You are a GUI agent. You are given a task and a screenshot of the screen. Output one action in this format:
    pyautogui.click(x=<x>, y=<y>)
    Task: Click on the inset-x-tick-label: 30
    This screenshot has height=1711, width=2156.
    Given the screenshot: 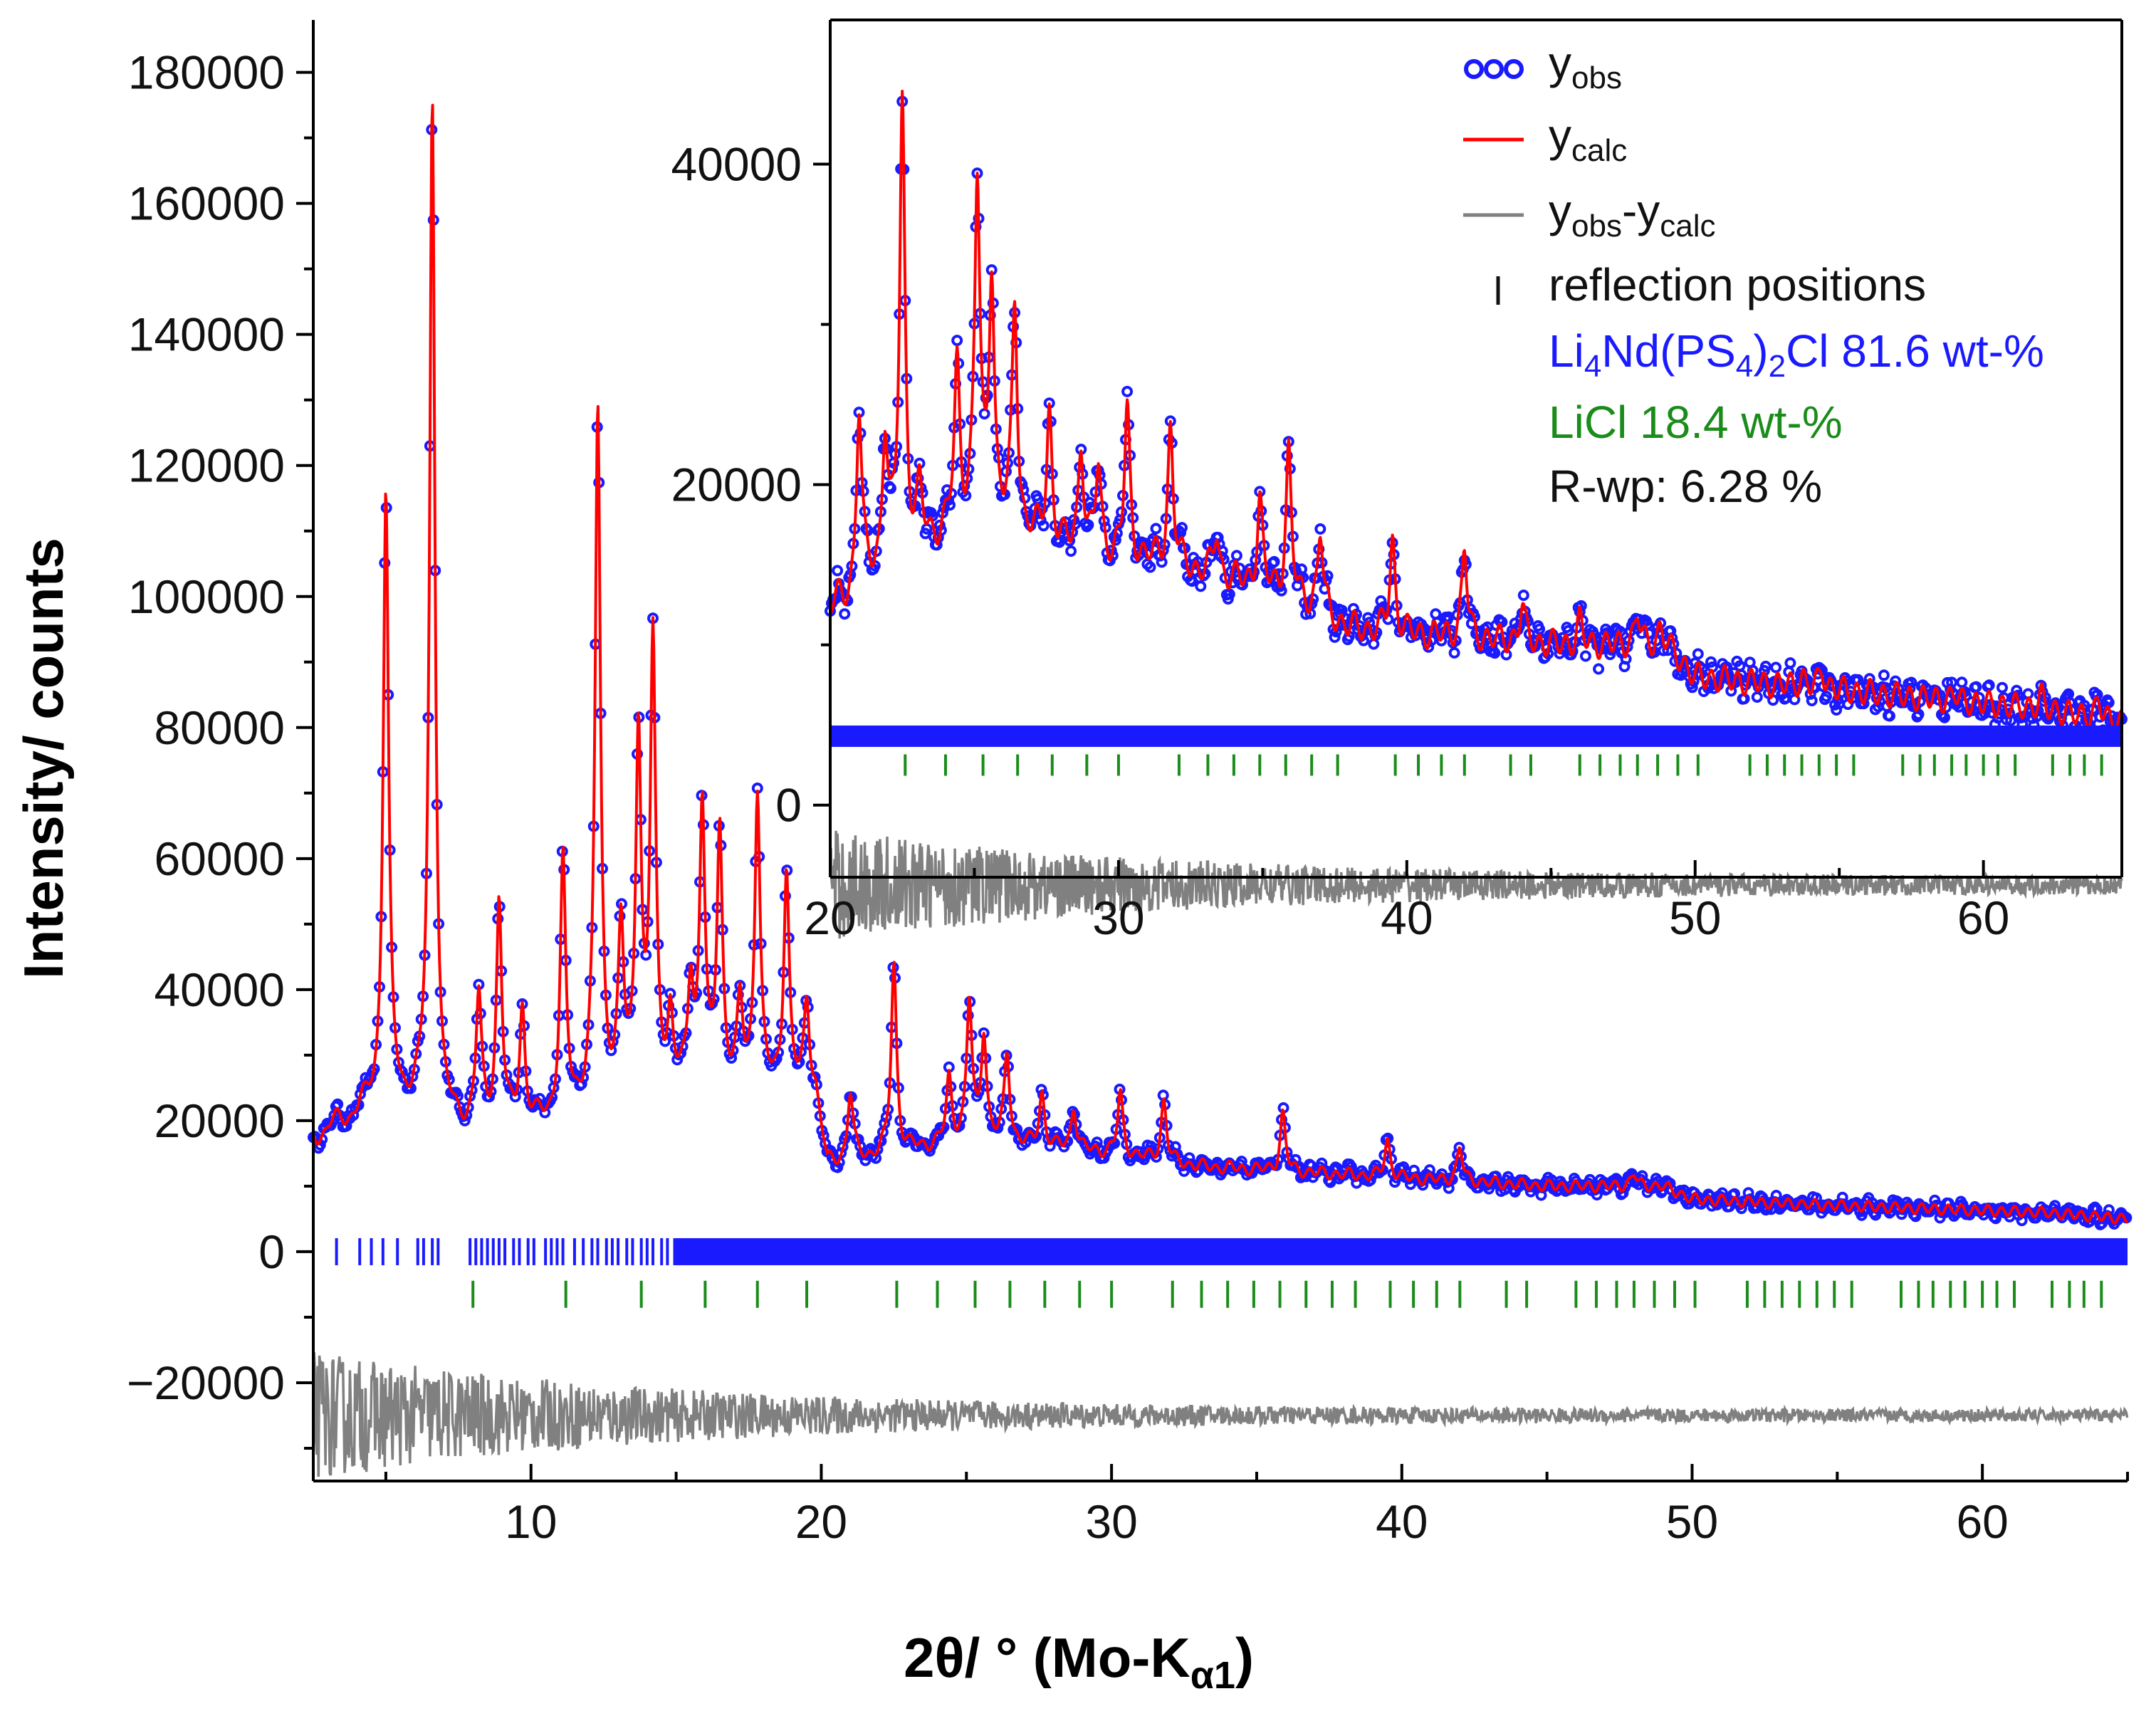 What is the action you would take?
    pyautogui.click(x=1118, y=917)
    